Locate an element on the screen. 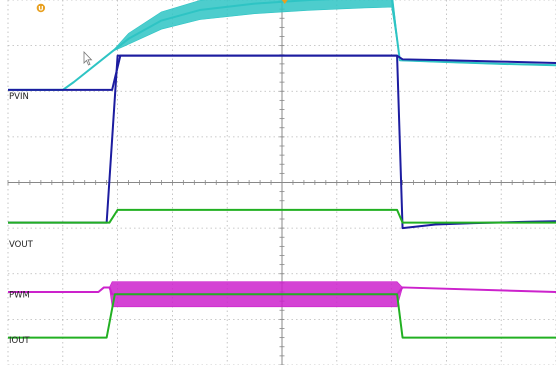 The height and width of the screenshot is (365, 556). trigger-marker-text: U is located at coordinates (40, 9).